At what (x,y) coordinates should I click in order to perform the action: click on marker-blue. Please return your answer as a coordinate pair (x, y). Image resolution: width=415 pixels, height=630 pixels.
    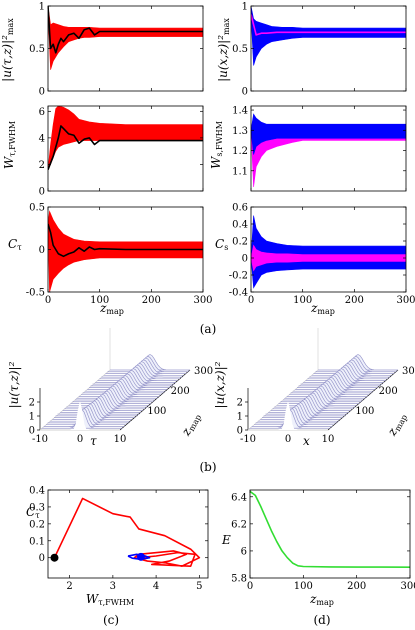
    Looking at the image, I should click on (140, 556).